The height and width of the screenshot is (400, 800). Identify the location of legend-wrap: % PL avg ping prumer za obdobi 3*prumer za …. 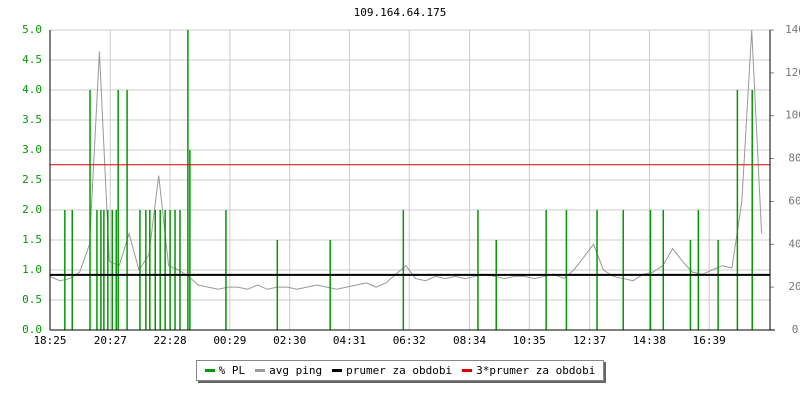
(400, 370).